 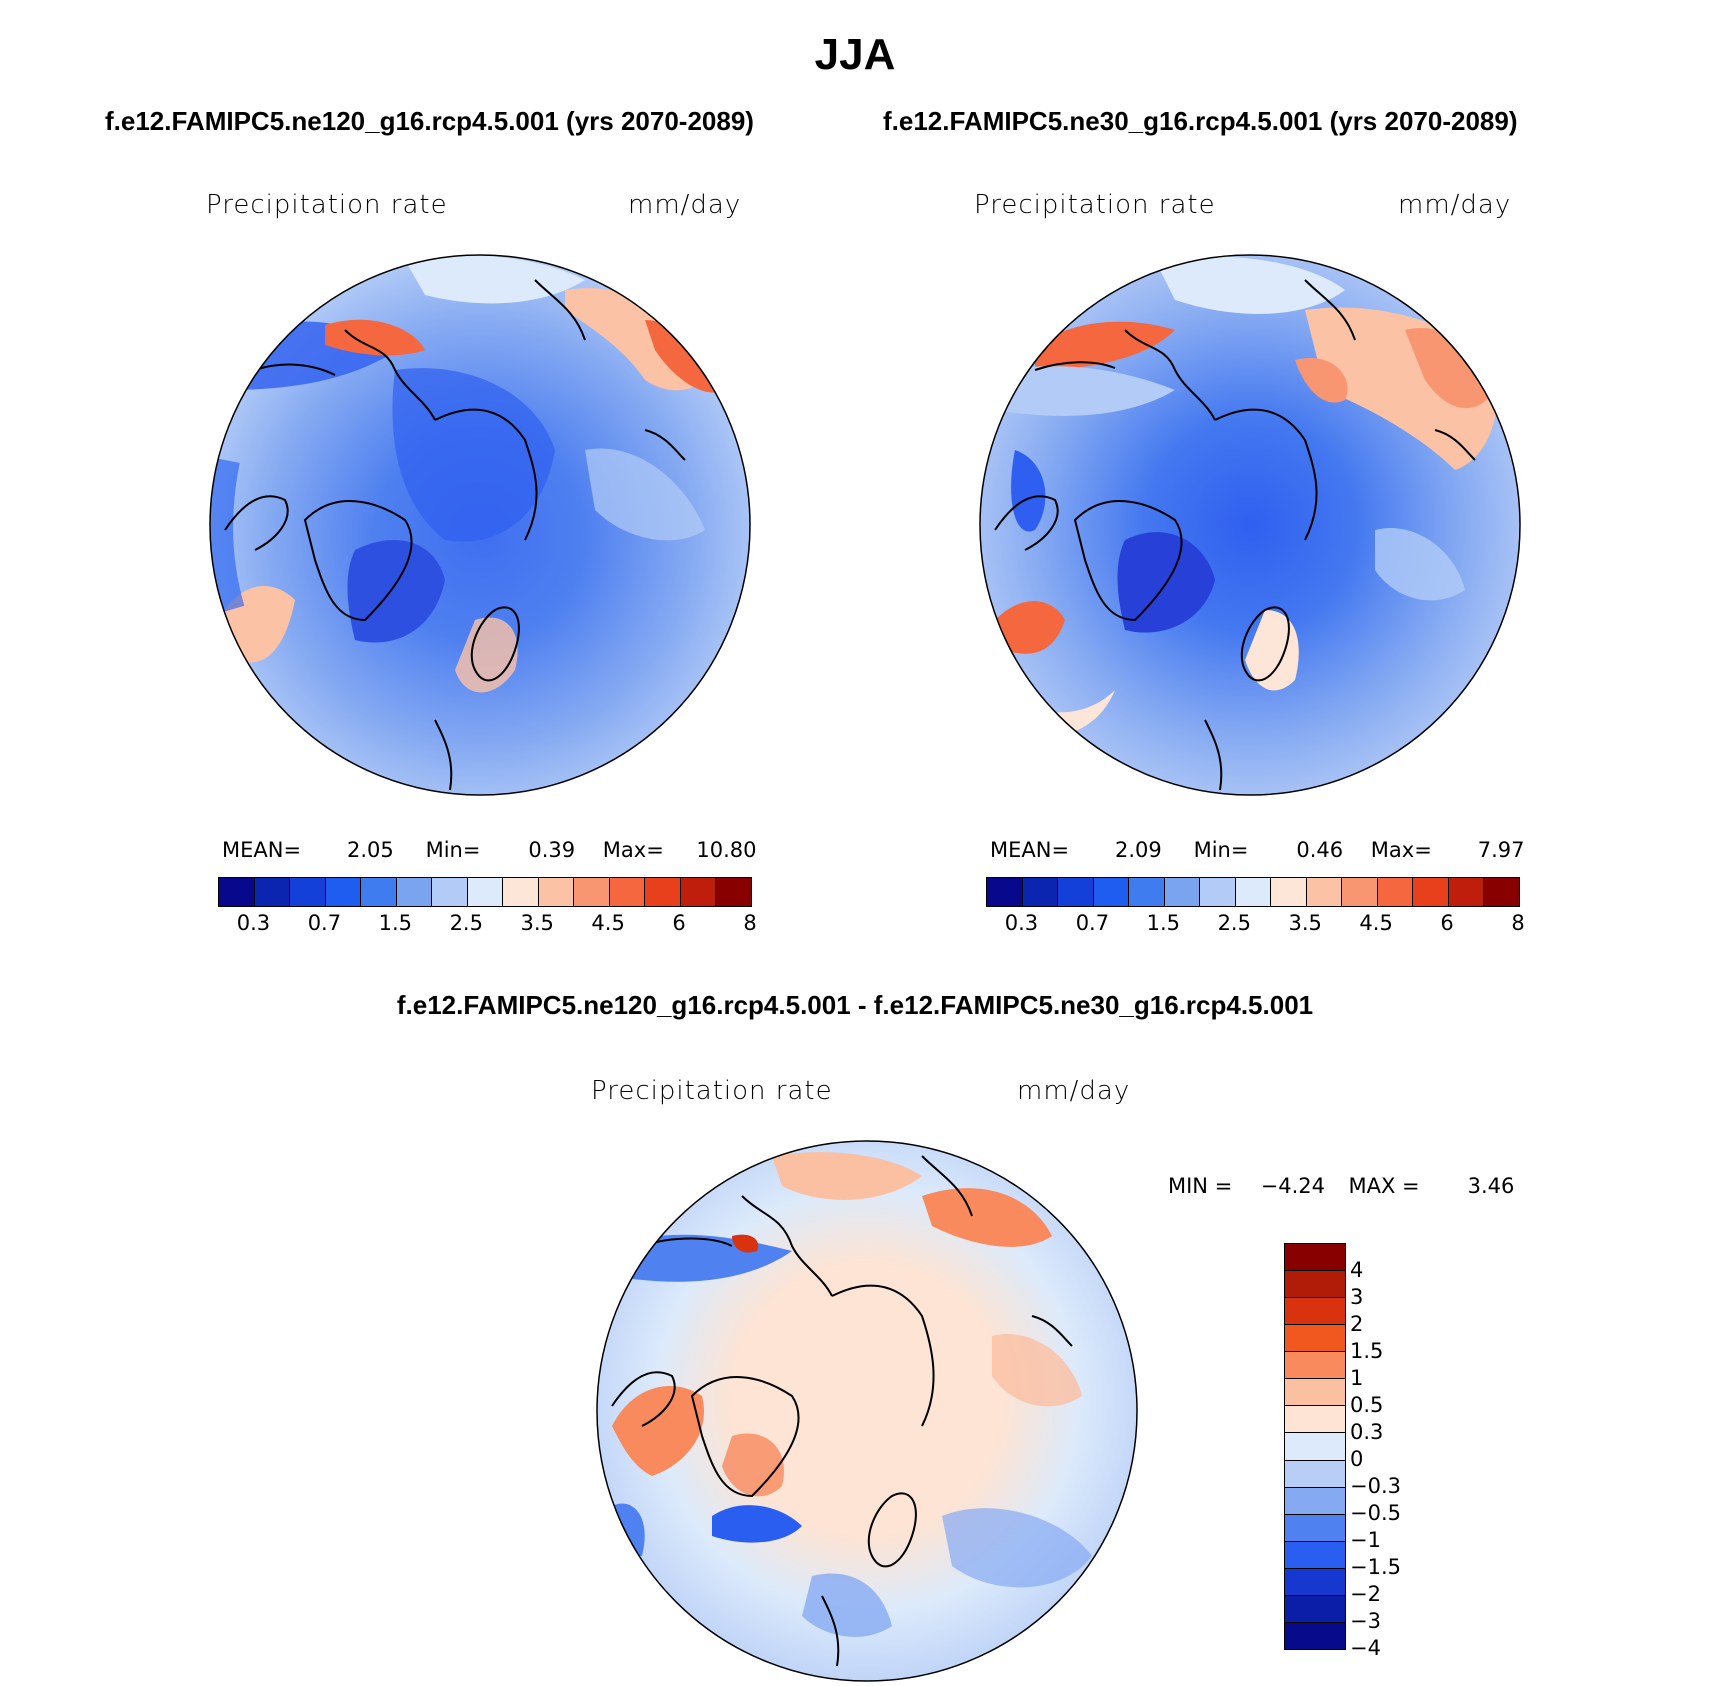 I want to click on diff-variable-label: Precipitation rate, so click(x=712, y=1091).